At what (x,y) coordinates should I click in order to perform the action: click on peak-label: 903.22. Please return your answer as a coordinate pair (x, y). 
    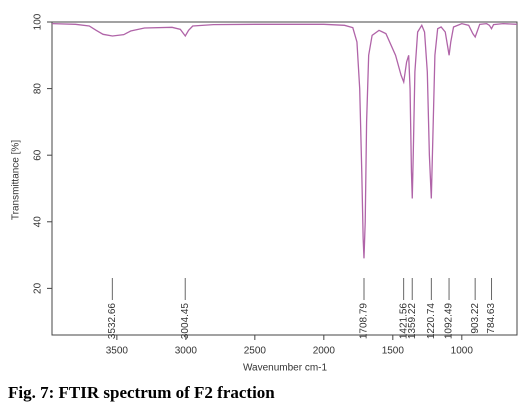
    Looking at the image, I should click on (475, 318).